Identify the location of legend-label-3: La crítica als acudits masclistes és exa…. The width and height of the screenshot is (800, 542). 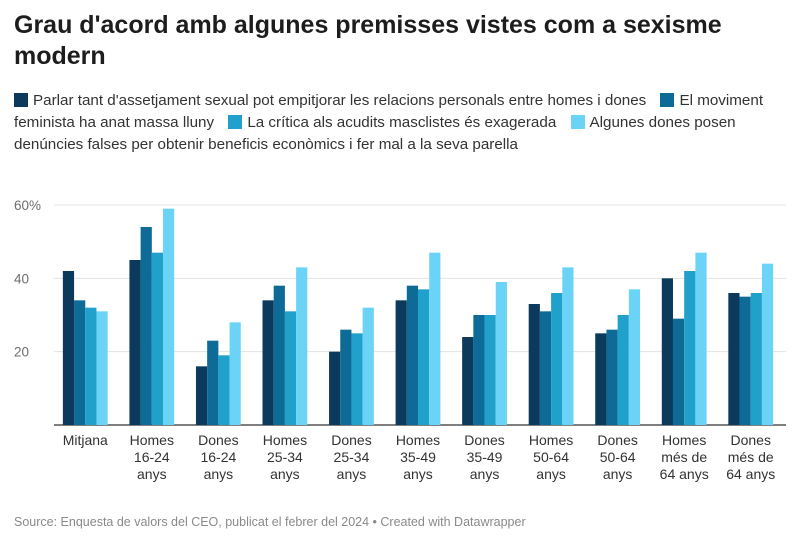
(402, 122).